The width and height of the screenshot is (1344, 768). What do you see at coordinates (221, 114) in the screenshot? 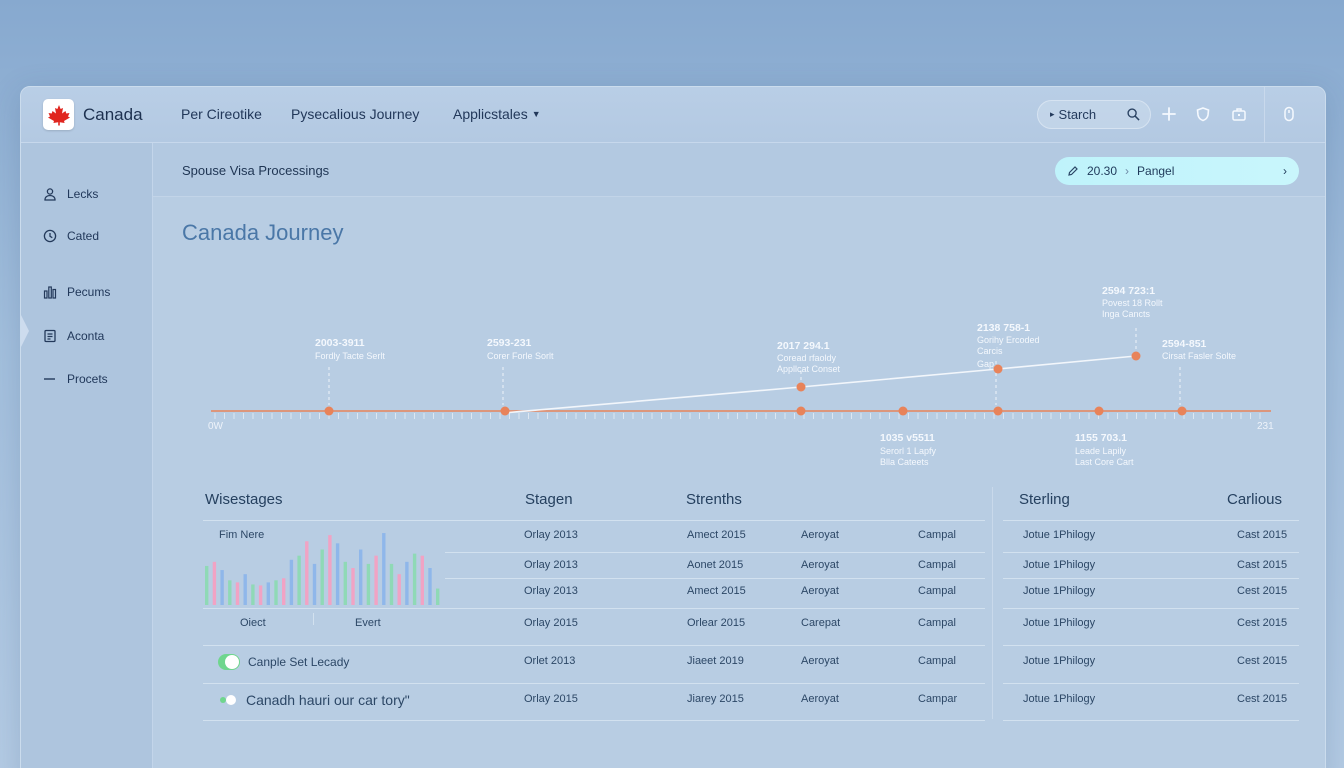
I see `nav-link-cireotike: Per Cireotike` at bounding box center [221, 114].